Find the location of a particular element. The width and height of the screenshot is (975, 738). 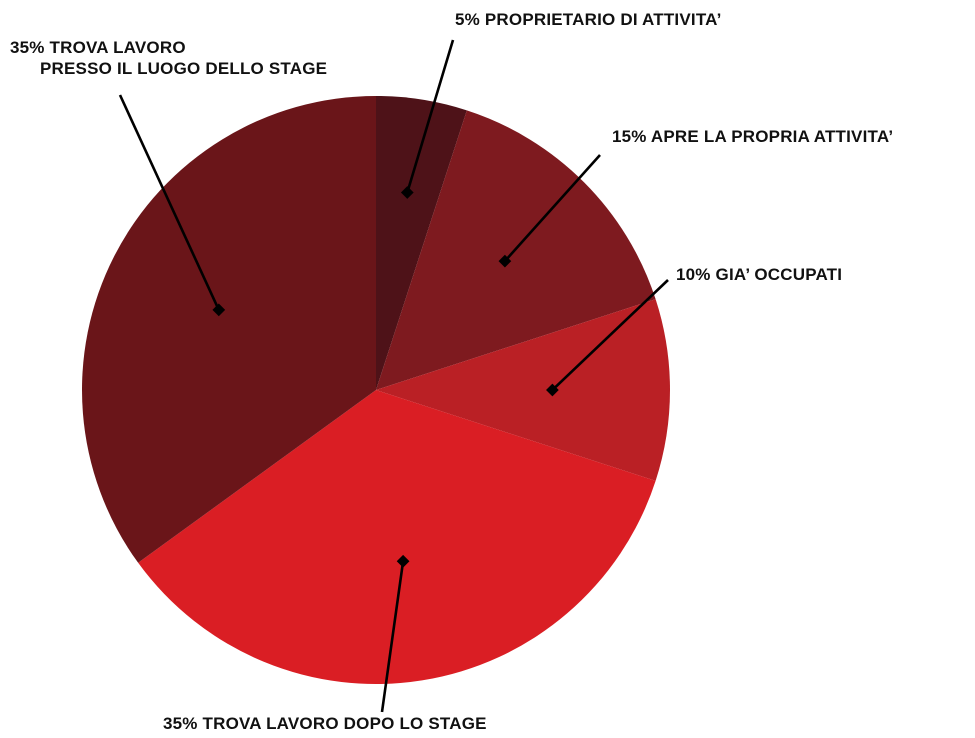

label-apre-attivita: 15% APRE LA PROPRIA ATTIVITA’ is located at coordinates (752, 136).